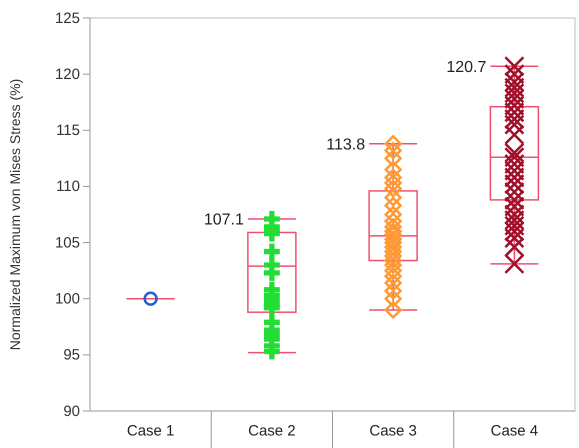  Describe the element at coordinates (68, 187) in the screenshot. I see `y-tick-label: 110` at that location.